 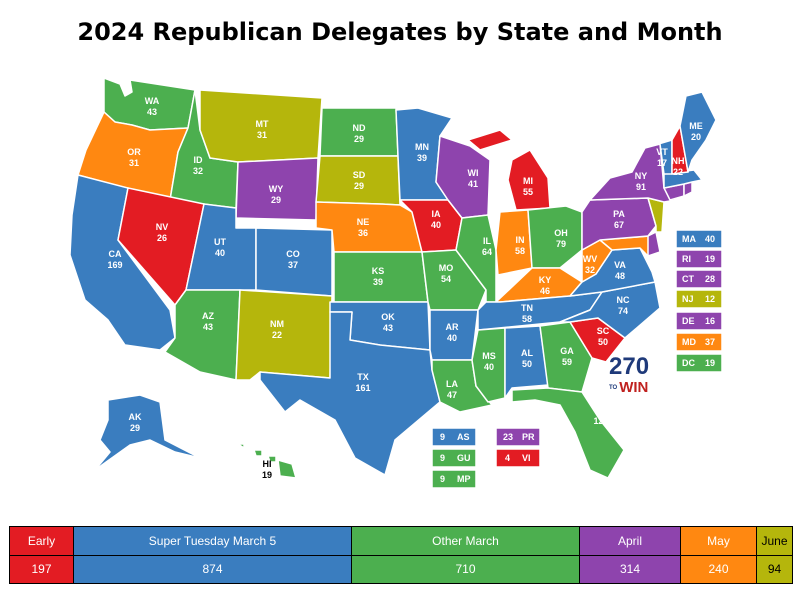 I want to click on svg-text: PR, so click(x=528, y=437).